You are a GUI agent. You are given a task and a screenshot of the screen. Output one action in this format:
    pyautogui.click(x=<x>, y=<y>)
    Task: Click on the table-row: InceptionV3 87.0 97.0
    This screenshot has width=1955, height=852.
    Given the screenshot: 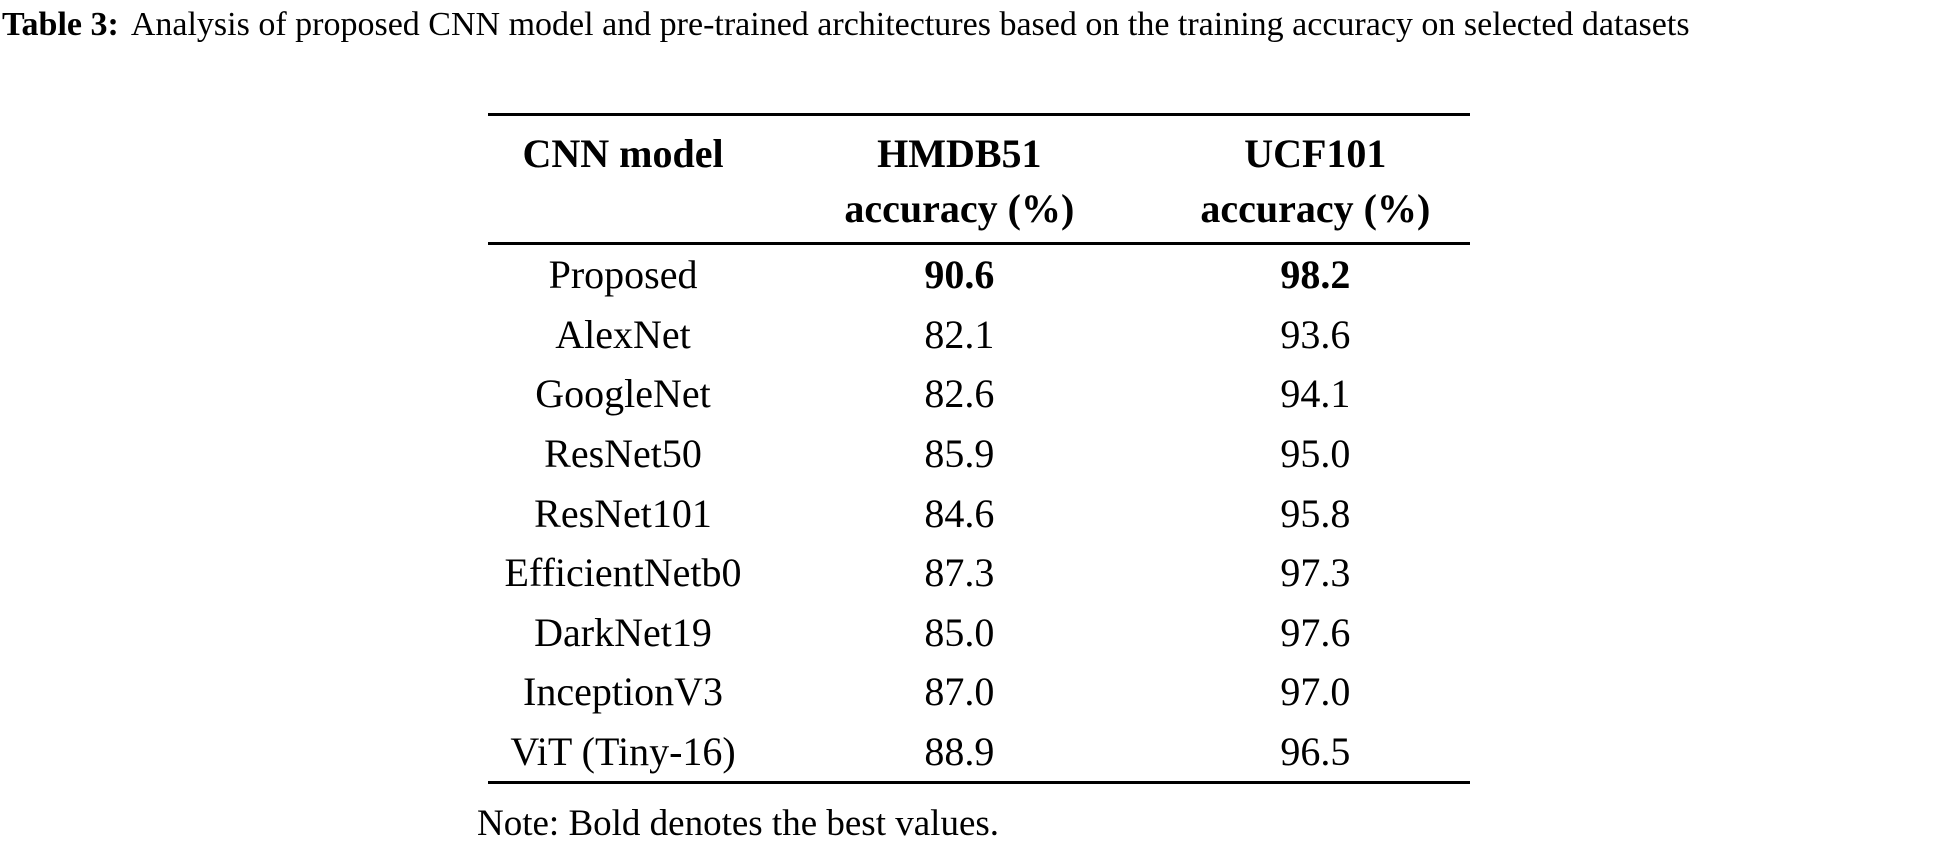 What is the action you would take?
    pyautogui.click(x=979, y=692)
    